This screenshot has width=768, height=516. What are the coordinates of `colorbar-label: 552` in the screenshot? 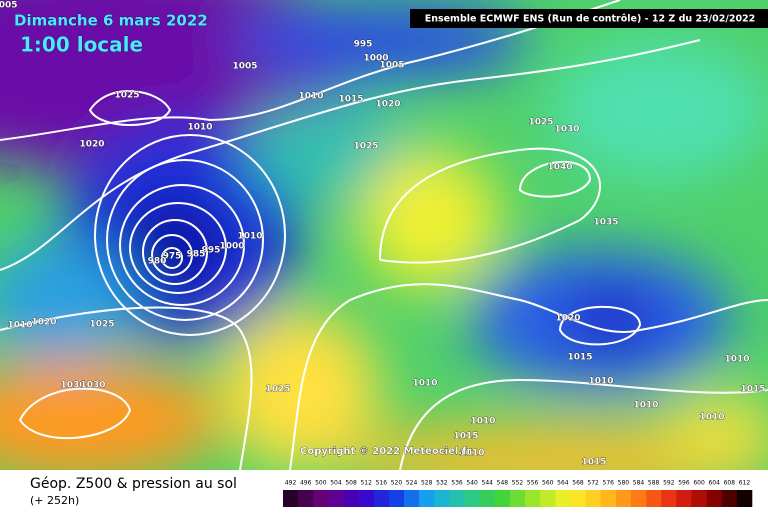 It's located at (518, 483).